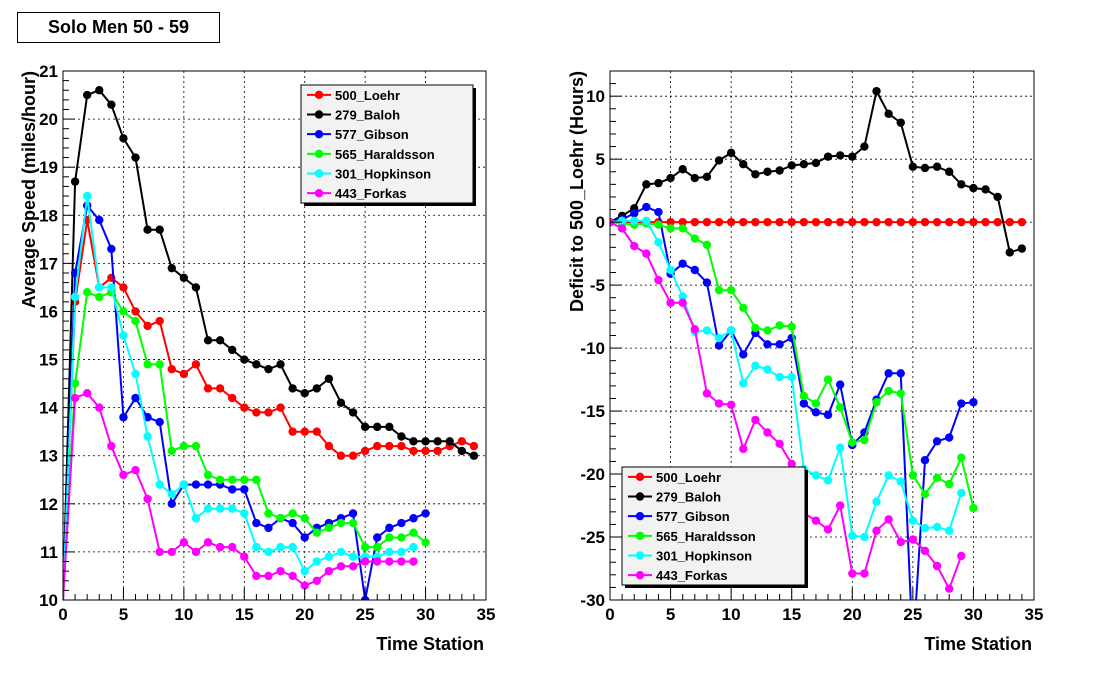 The height and width of the screenshot is (677, 1096). What do you see at coordinates (693, 516) in the screenshot?
I see `legend-label: 577_Gibson` at bounding box center [693, 516].